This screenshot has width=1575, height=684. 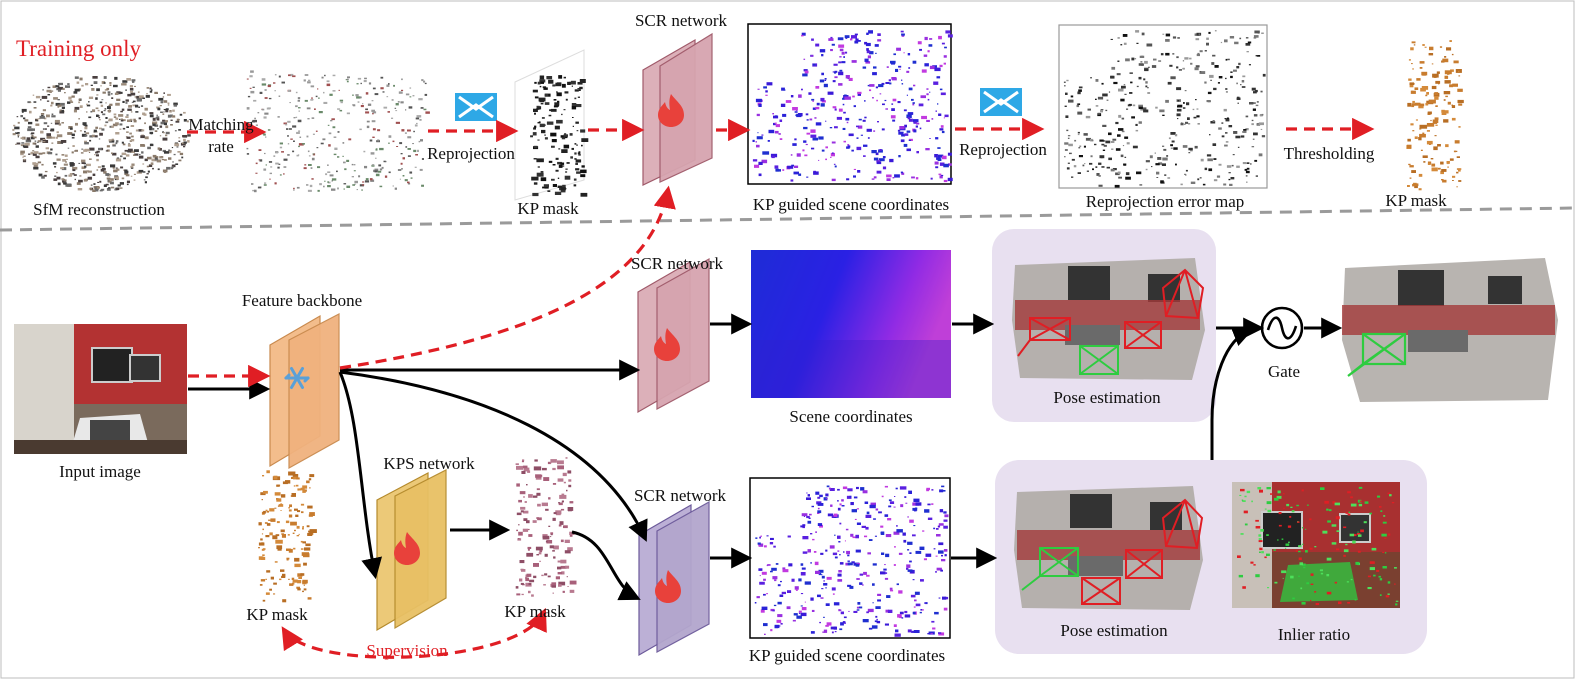 What do you see at coordinates (1111, 321) in the screenshot?
I see `pose-estimation-1-cameras` at bounding box center [1111, 321].